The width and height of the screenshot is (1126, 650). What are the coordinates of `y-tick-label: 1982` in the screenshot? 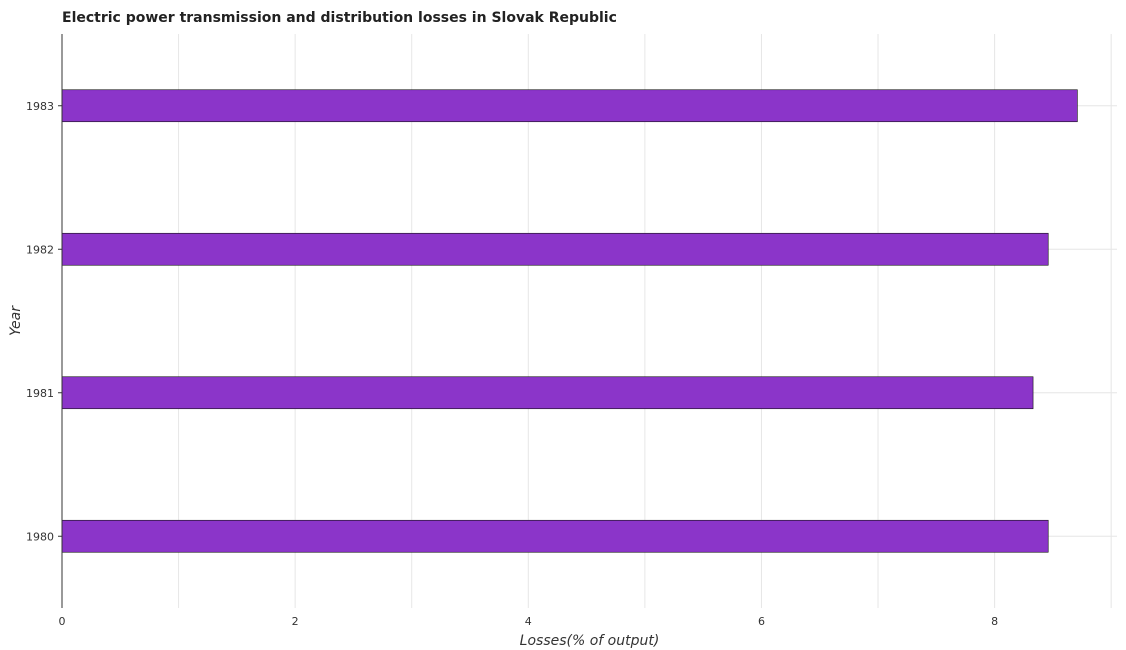 It's located at (40, 249).